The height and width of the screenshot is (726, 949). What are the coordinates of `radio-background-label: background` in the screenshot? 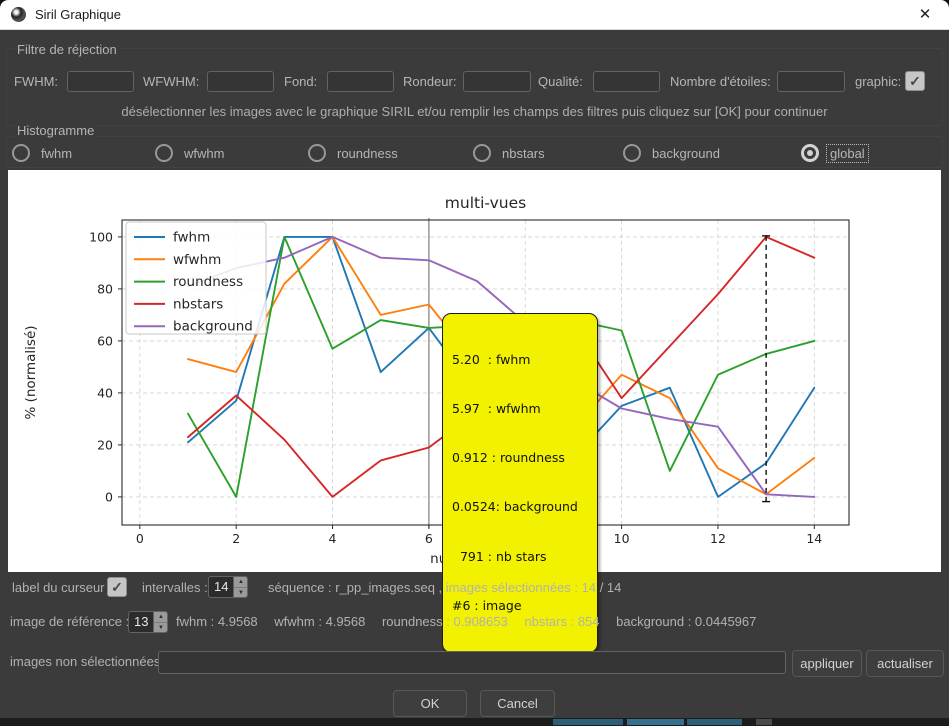 It's located at (686, 153).